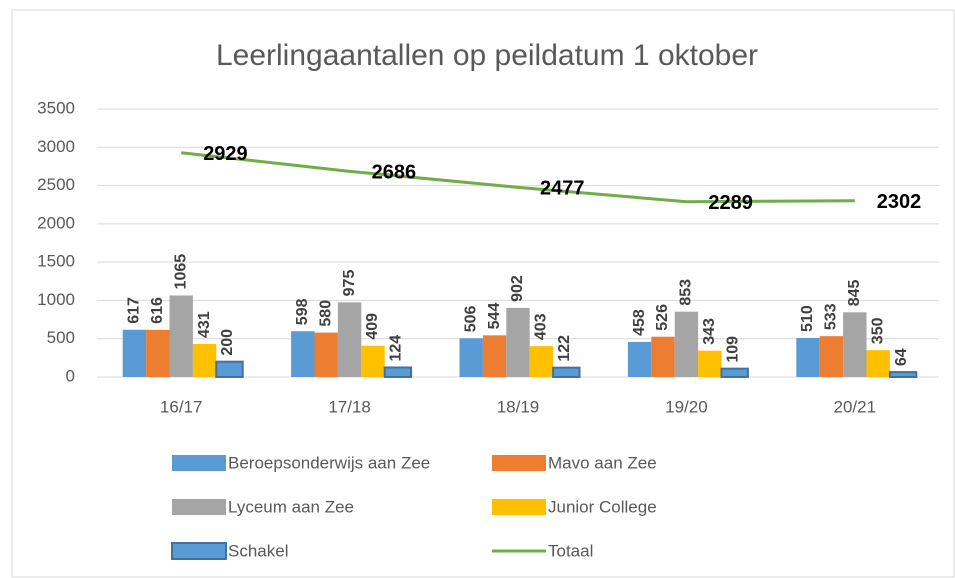 This screenshot has width=955, height=578. Describe the element at coordinates (487, 55) in the screenshot. I see `chart-title: Leerlingaantallen op peildatum 1 oktober` at that location.